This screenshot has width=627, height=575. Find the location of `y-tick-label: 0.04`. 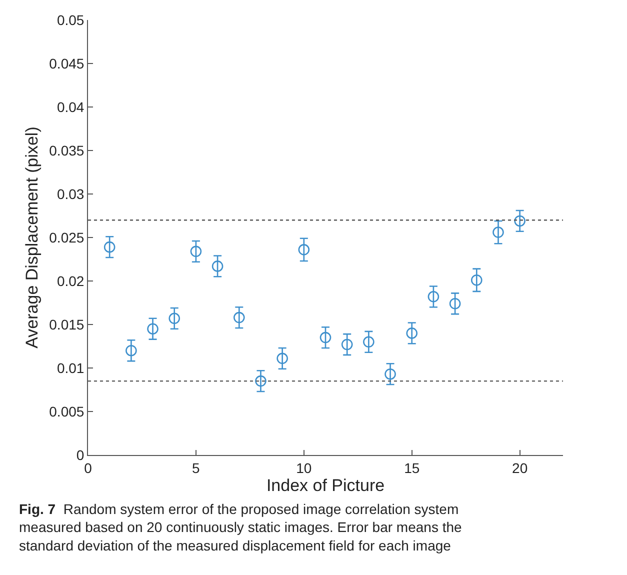

y-tick-label: 0.04 is located at coordinates (70, 106).